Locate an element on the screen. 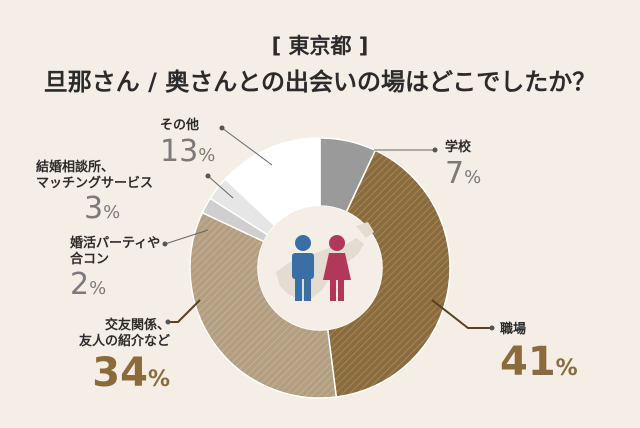  label-friends: 交友関係、 友人の紹介など 34% is located at coordinates (105, 357).